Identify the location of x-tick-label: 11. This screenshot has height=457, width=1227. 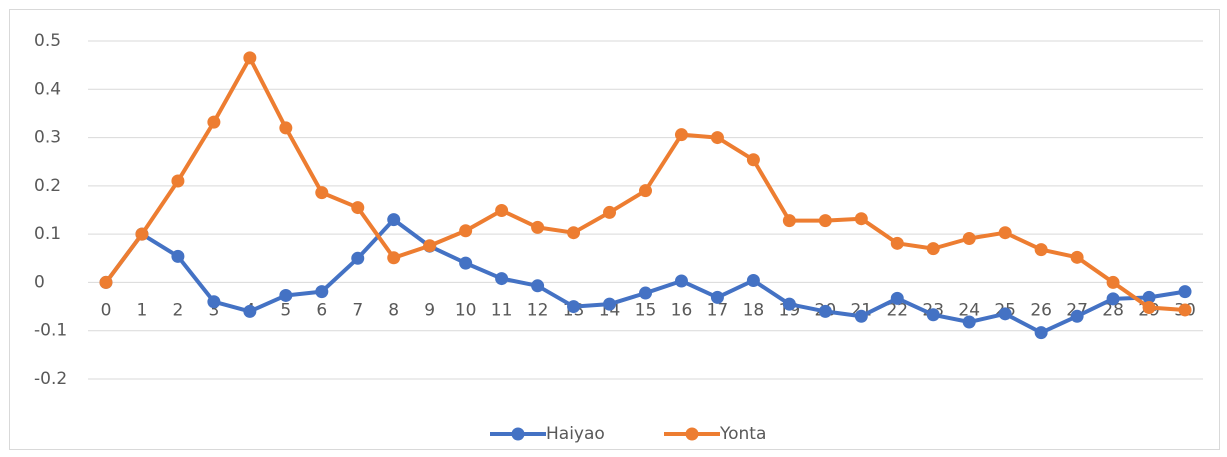
(502, 310).